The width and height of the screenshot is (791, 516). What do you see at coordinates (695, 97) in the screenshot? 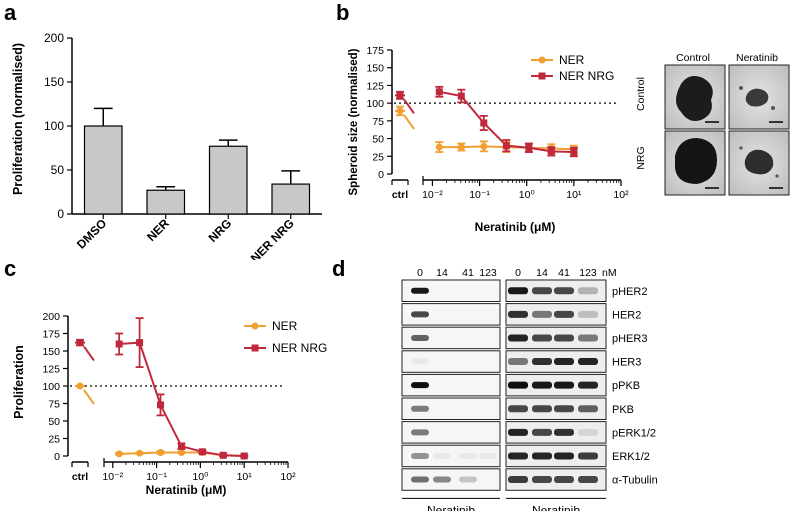
I see `image-control-control` at bounding box center [695, 97].